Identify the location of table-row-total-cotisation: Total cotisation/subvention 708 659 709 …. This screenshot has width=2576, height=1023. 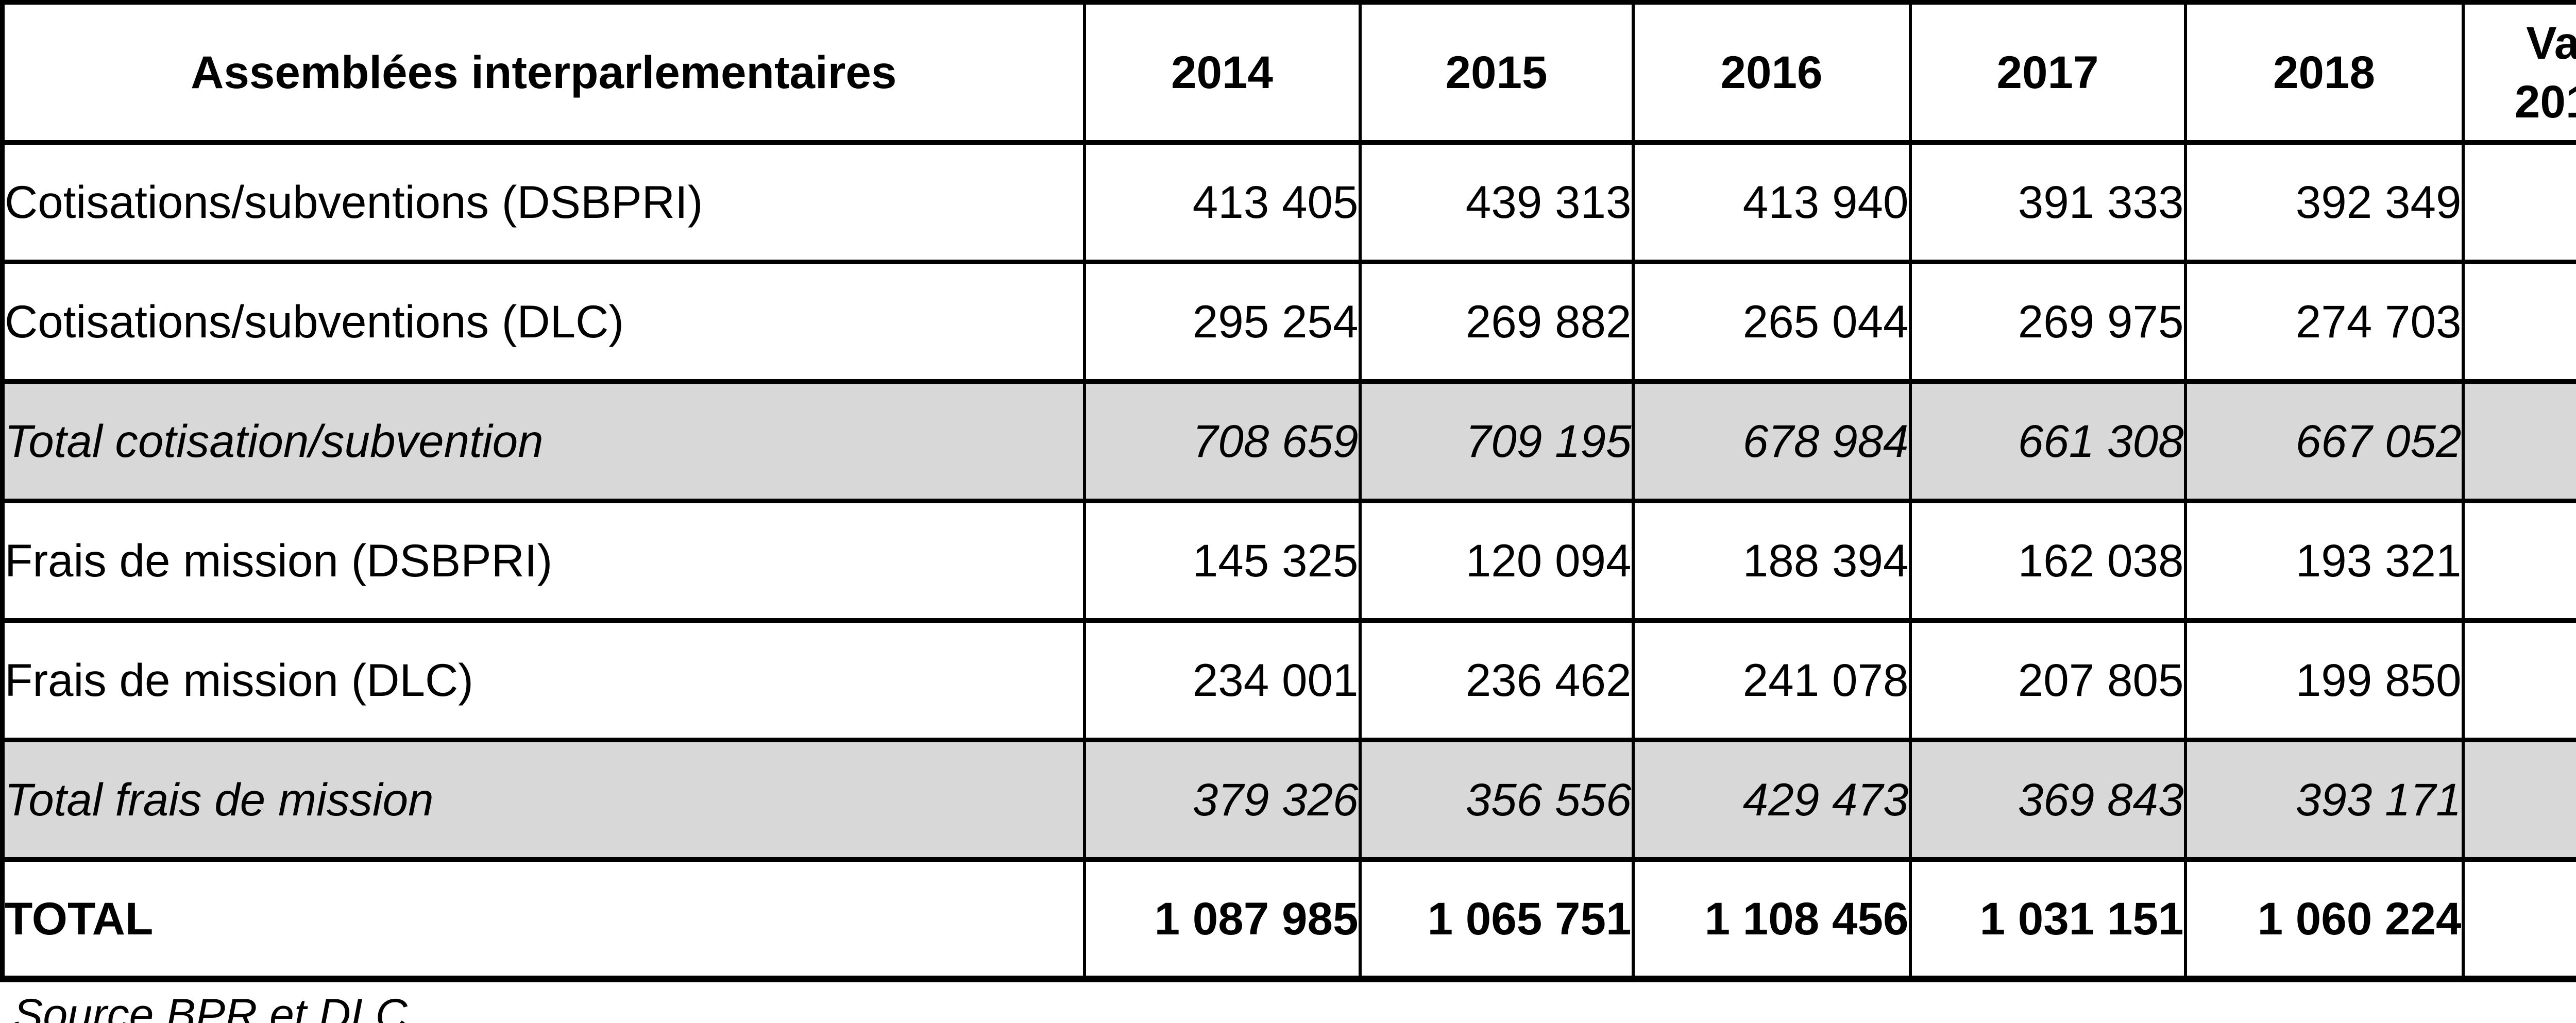
(1288, 441).